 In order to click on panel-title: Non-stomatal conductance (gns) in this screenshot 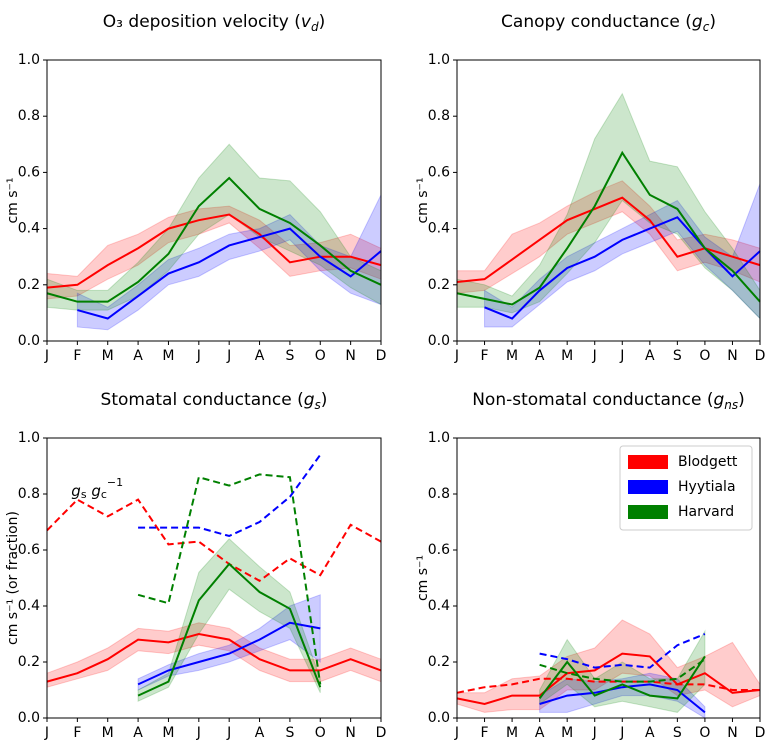, I will do `click(608, 401)`.